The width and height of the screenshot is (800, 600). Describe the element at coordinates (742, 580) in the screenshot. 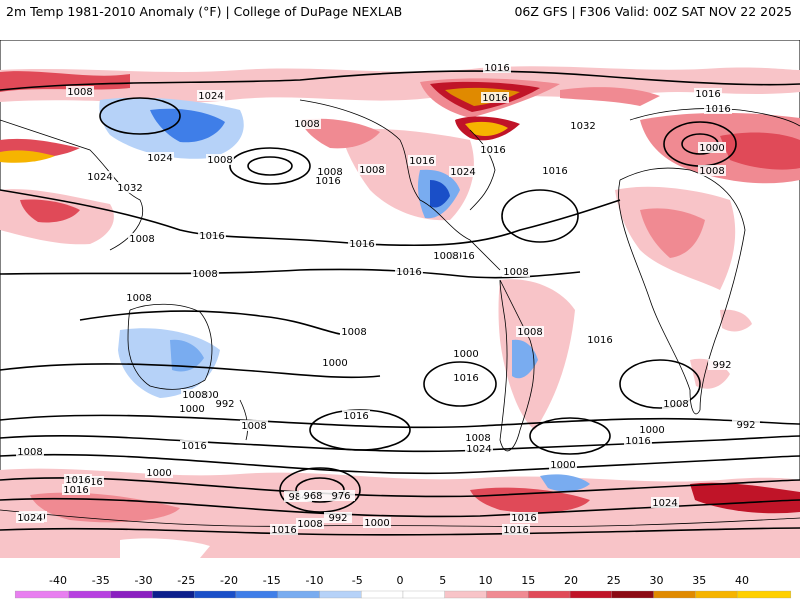

I see `colorbar-tick-label: 40` at that location.